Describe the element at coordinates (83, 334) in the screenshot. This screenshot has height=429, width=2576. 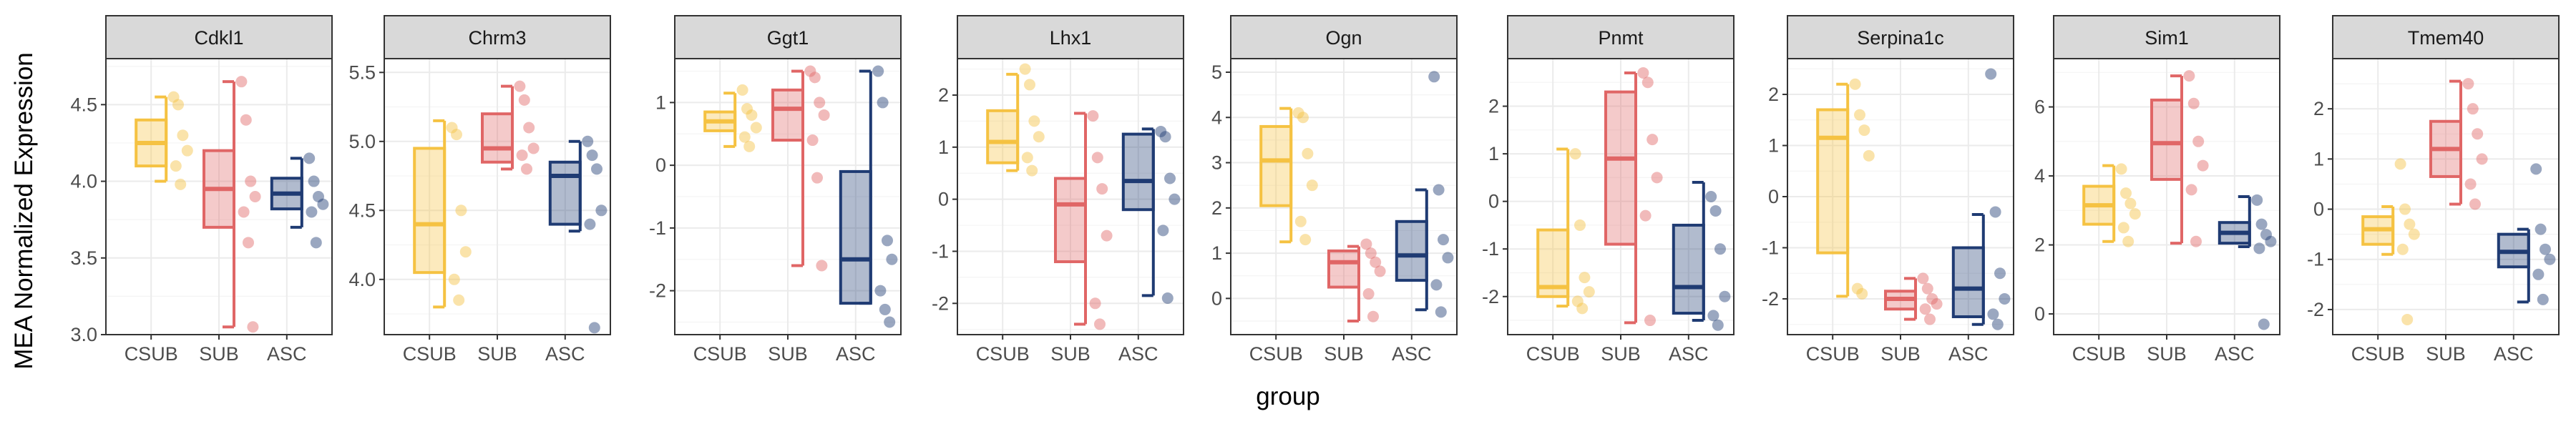
I see `y-tick-label: 3.0` at that location.